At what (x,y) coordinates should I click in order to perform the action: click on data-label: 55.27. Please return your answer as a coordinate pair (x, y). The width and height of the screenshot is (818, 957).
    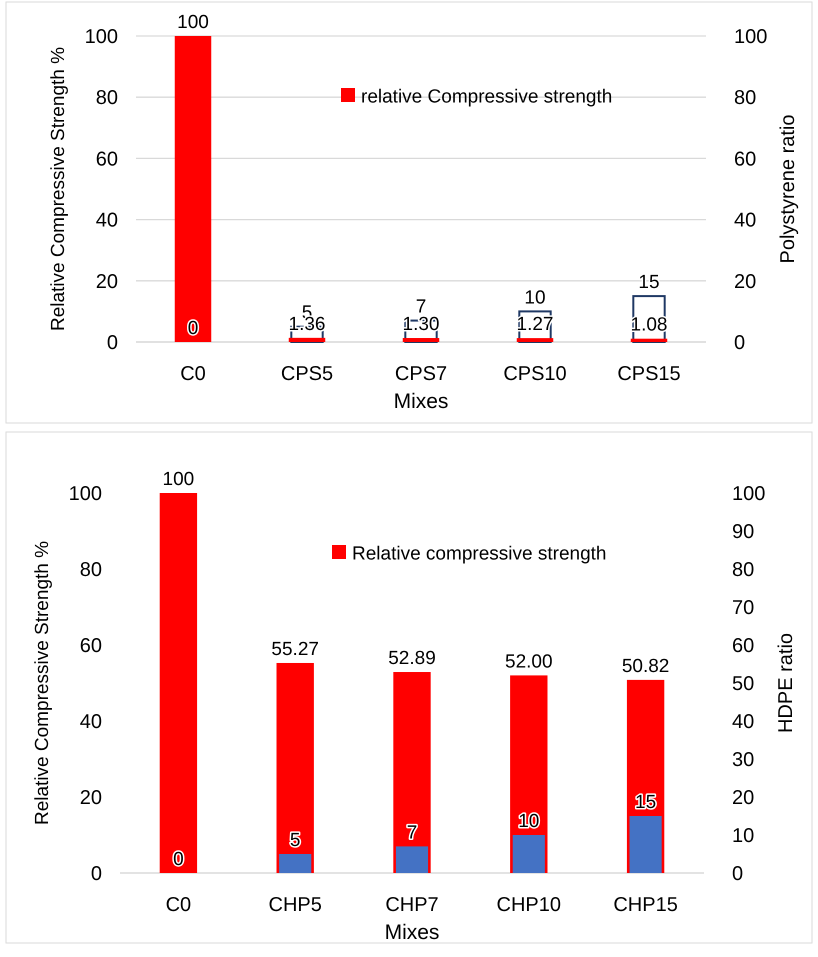
    Looking at the image, I should click on (295, 649).